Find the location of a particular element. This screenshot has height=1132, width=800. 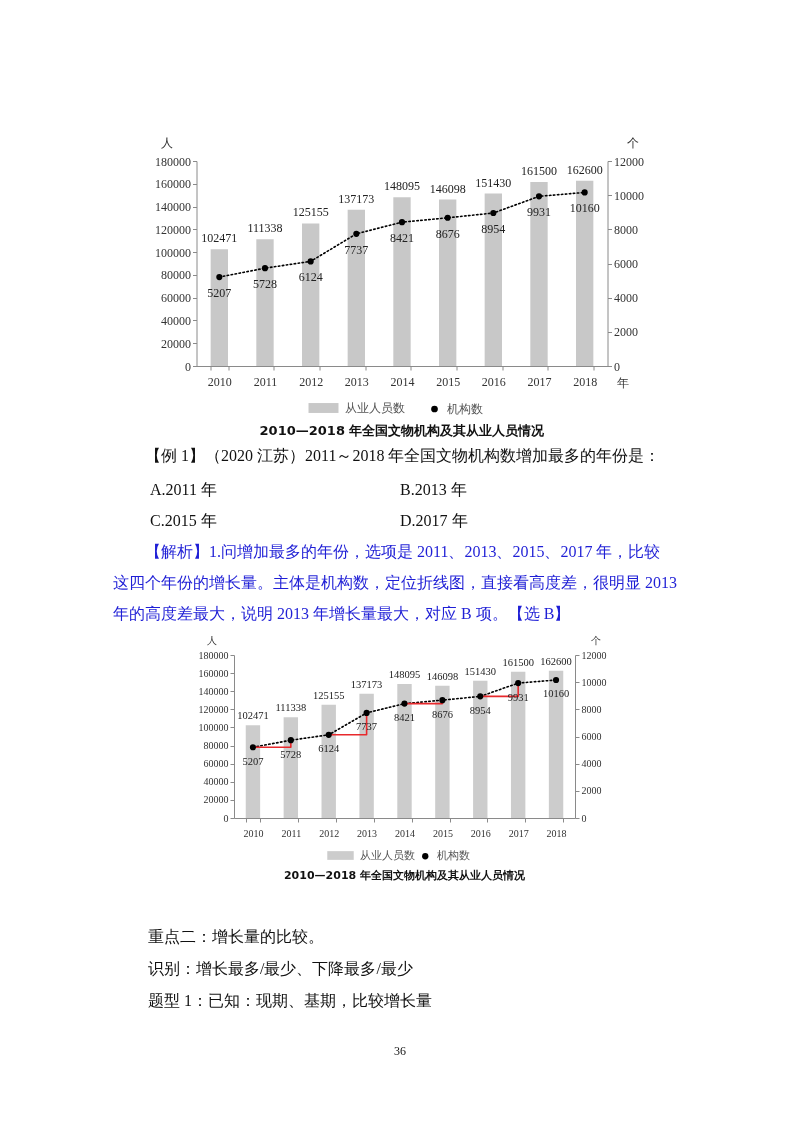

text: 【例 1】（2020 江苏）2011～2018 年全国文物机构数增加最多的年份是： is located at coordinates (403, 455).